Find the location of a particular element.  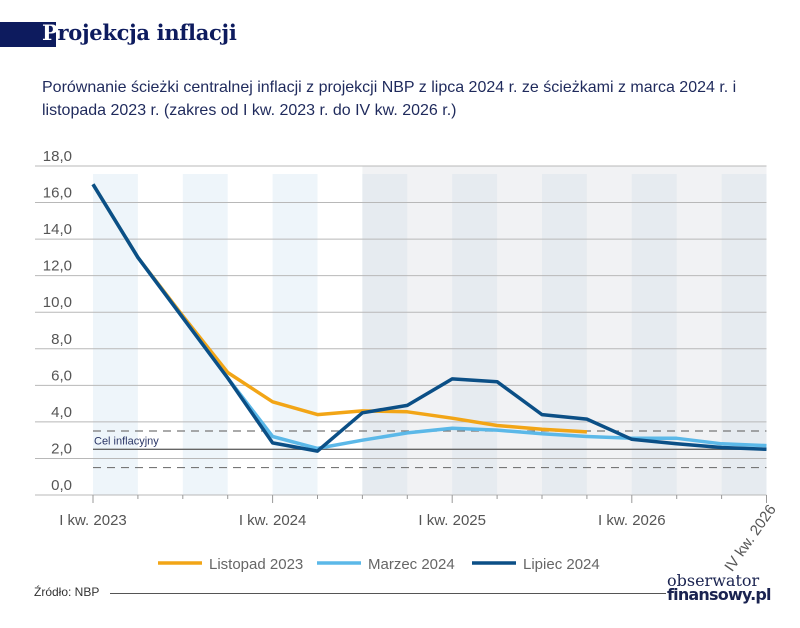

page-title: Projekcja inflacji is located at coordinates (139, 32).